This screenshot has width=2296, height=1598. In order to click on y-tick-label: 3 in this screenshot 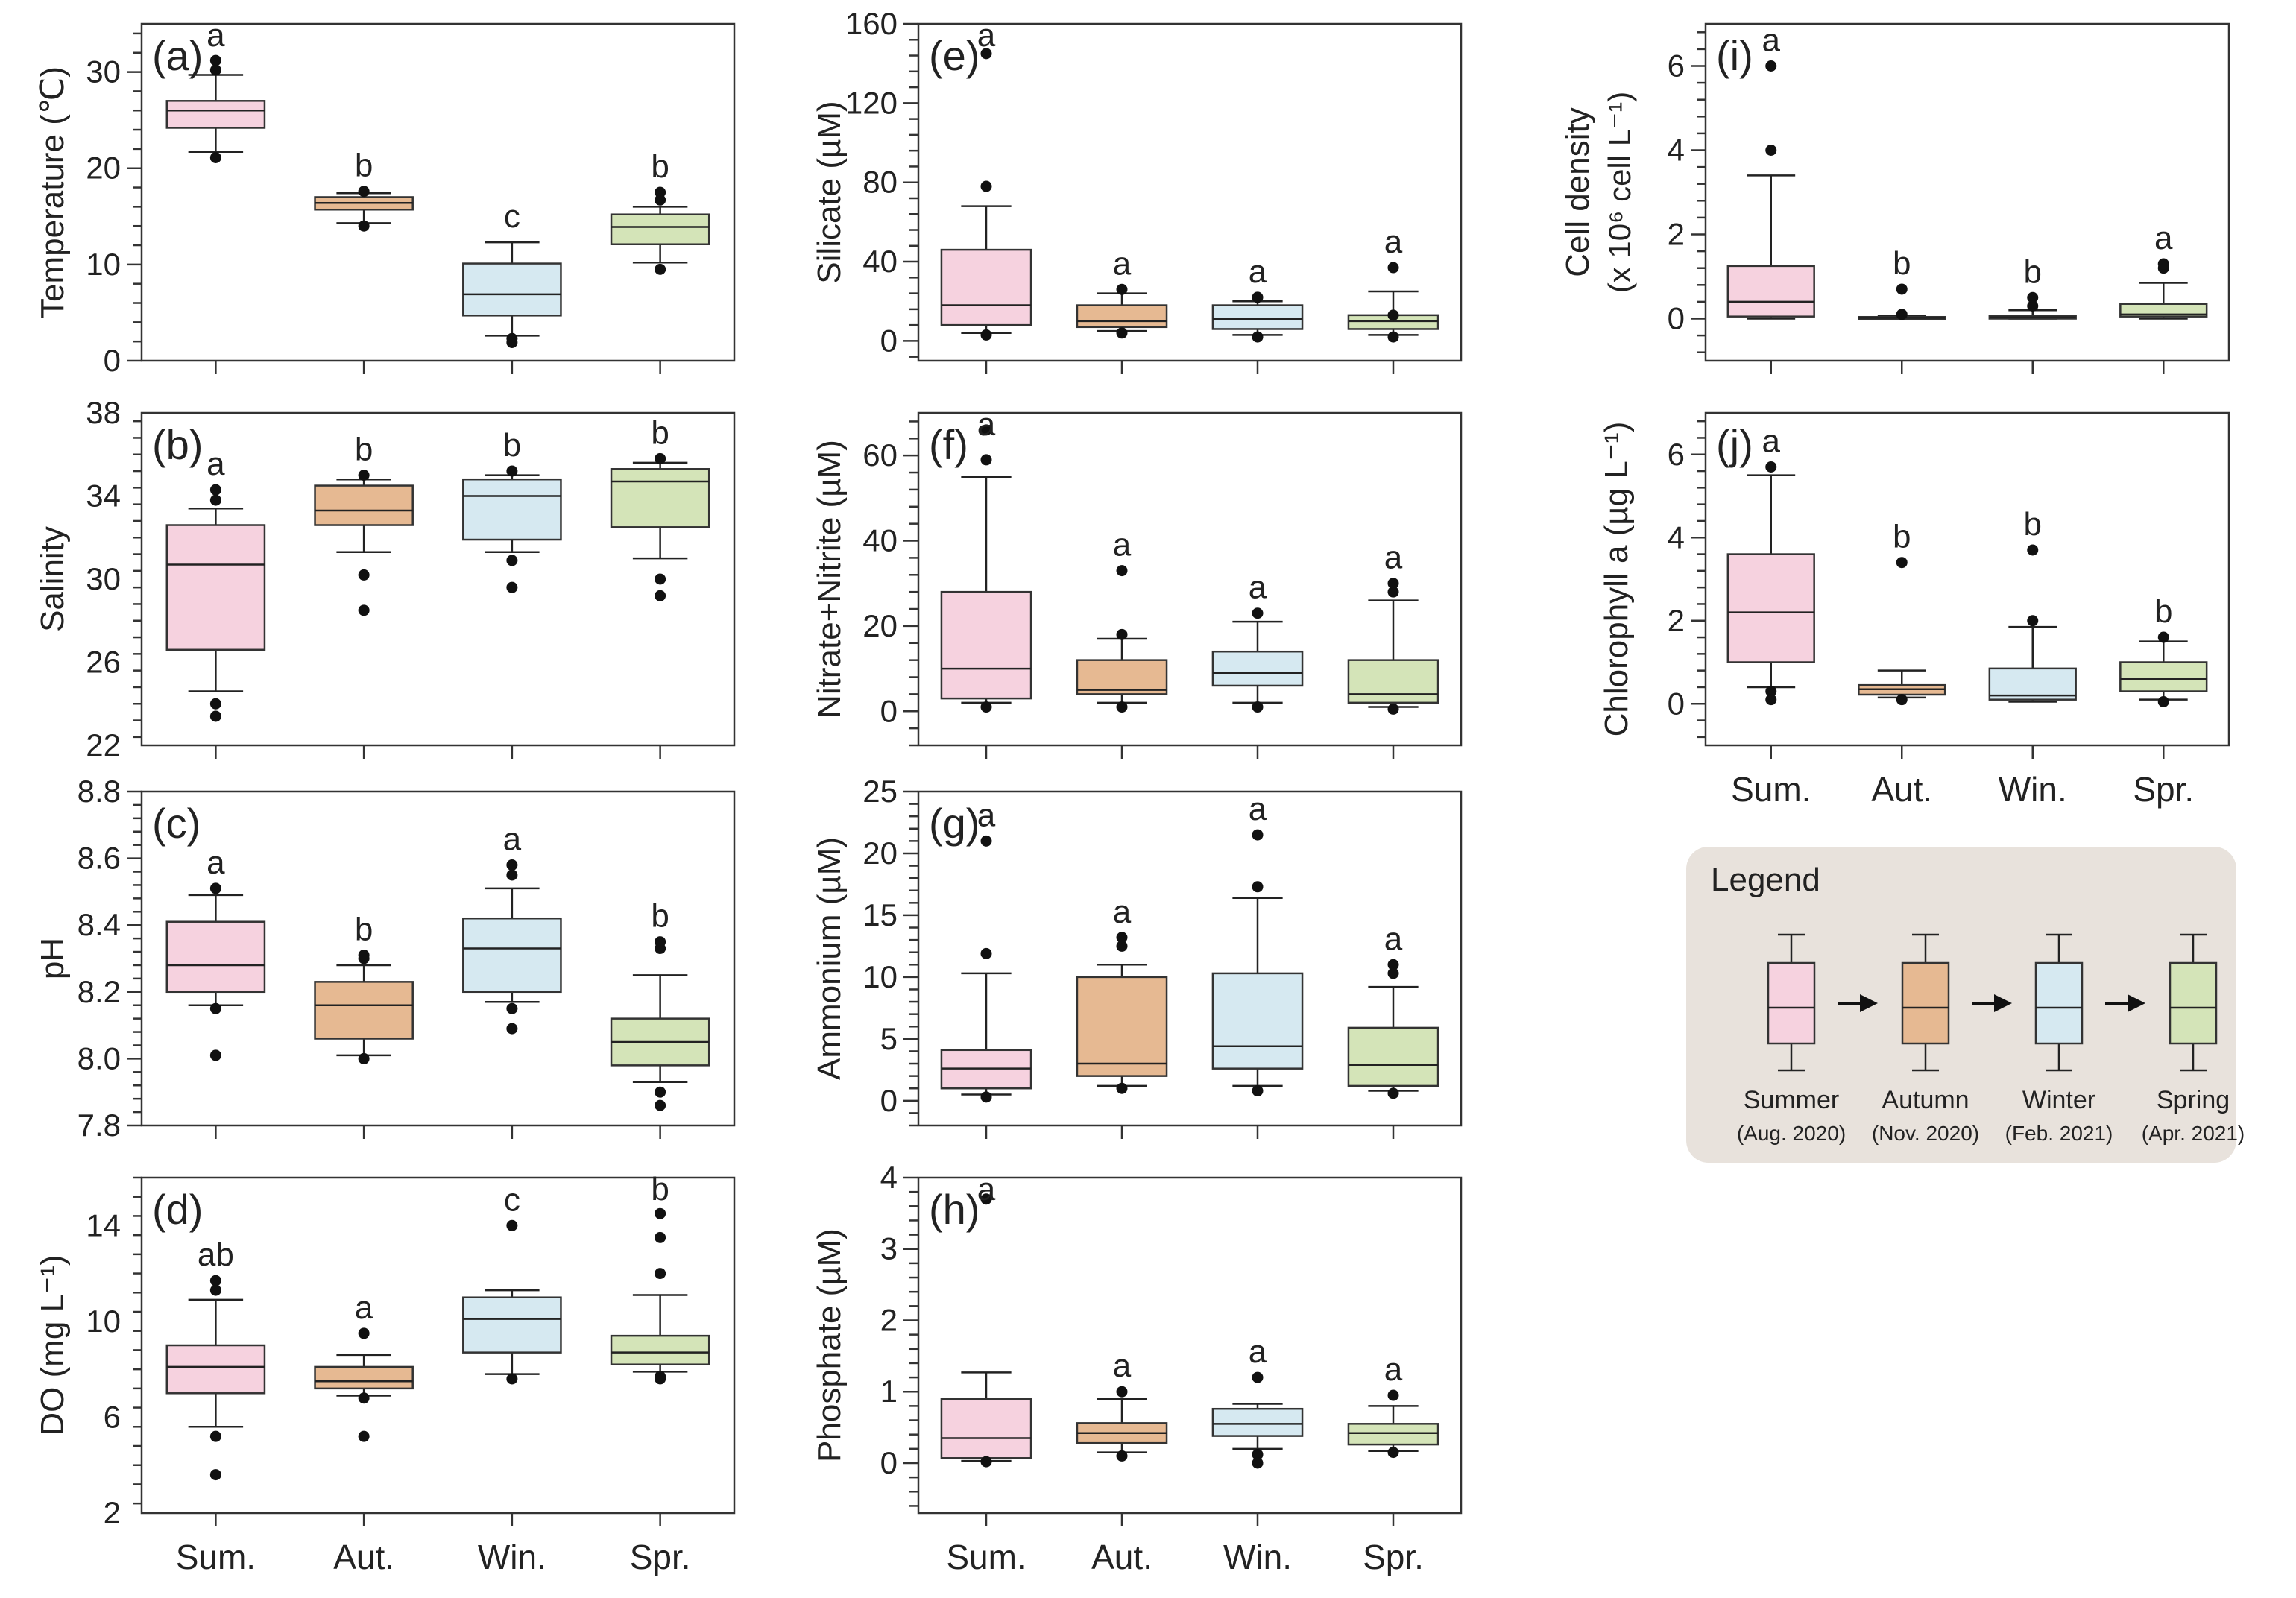, I will do `click(889, 1249)`.